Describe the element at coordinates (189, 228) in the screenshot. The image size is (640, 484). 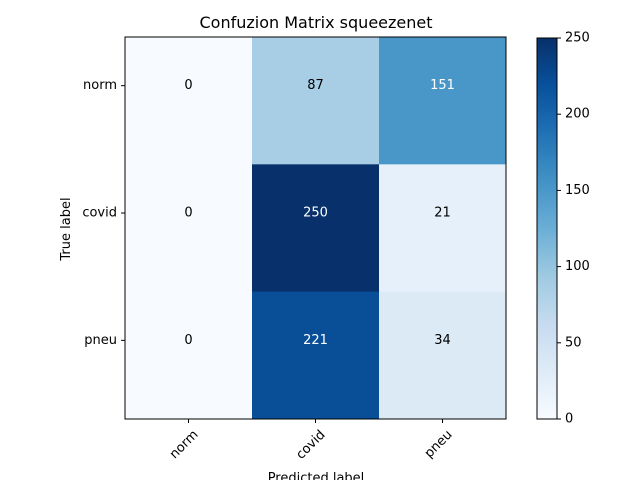
I see `heatmap-cell-covid-norm` at that location.